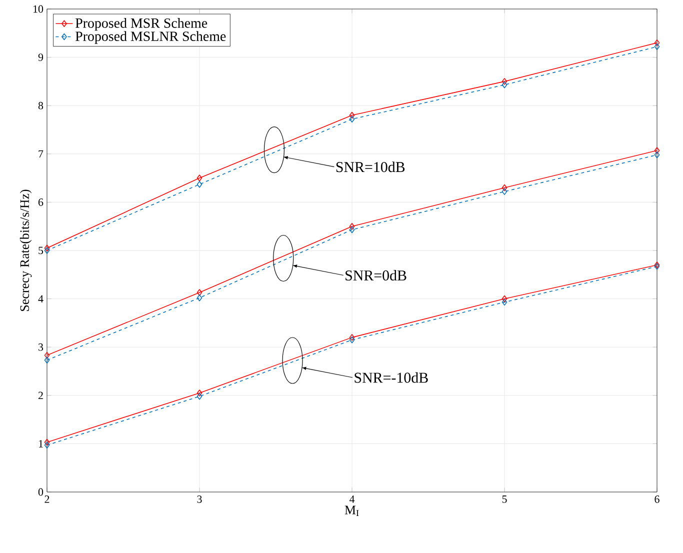 Image resolution: width=683 pixels, height=553 pixels. I want to click on y-tick-label: 9, so click(41, 57).